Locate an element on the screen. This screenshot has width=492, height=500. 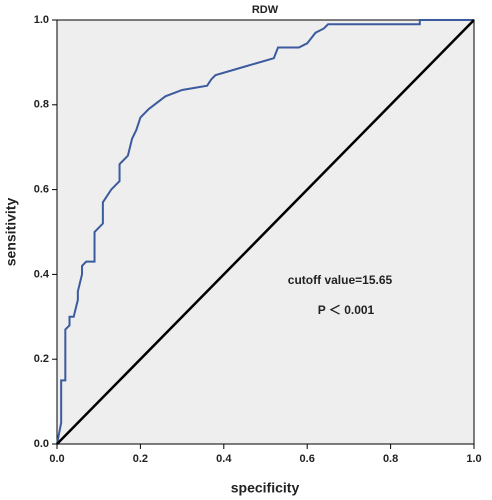
y-axis-label: sensitivity is located at coordinates (11, 232).